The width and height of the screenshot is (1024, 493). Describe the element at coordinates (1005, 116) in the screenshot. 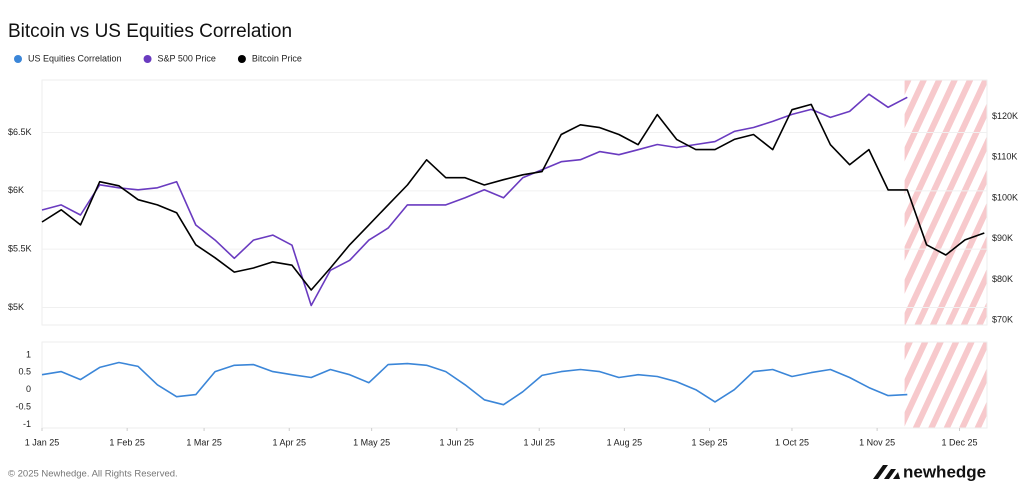

I see `y2-tick-label: $120K` at that location.